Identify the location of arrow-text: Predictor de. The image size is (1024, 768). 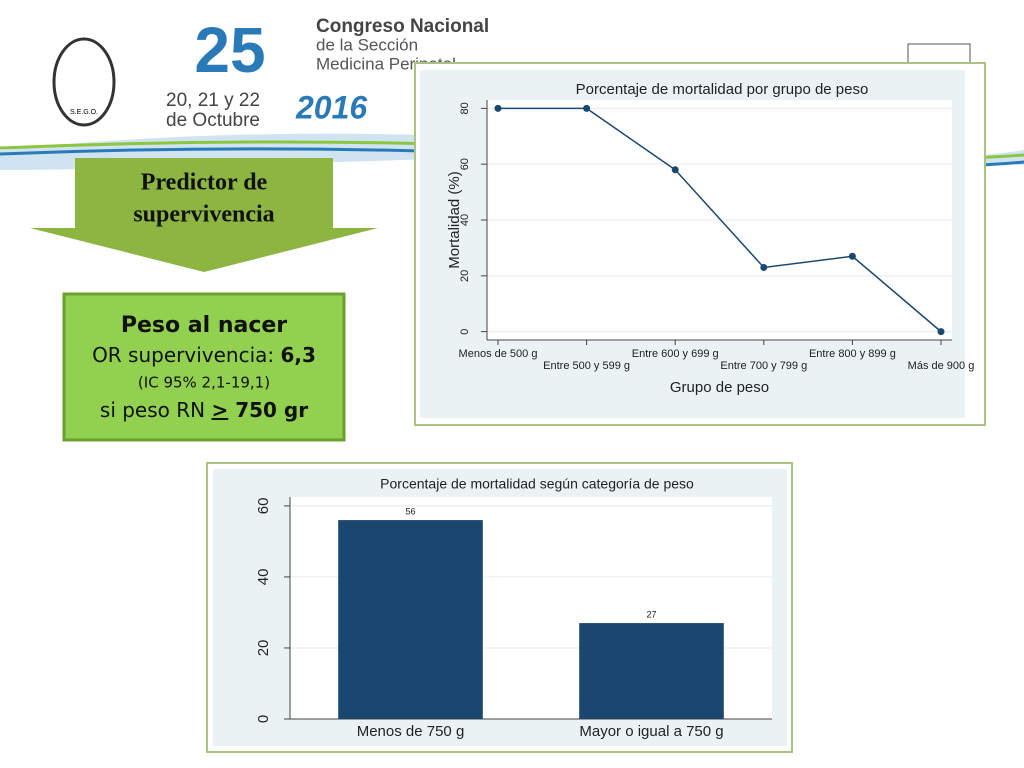
(204, 183).